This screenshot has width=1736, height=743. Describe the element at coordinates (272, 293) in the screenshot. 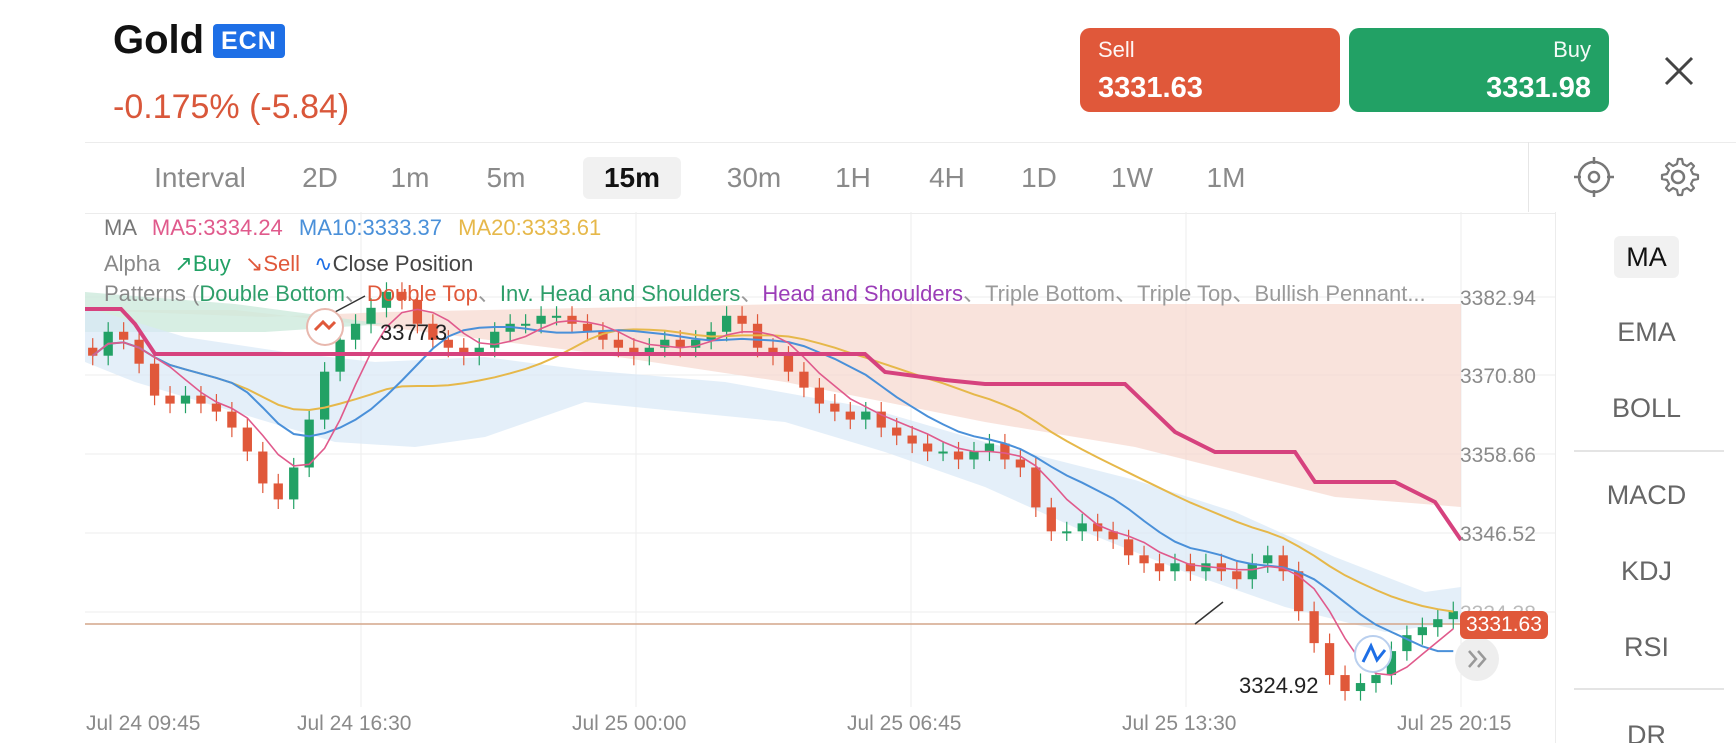

I see `pattern-double-bottom: Double Bottom` at that location.